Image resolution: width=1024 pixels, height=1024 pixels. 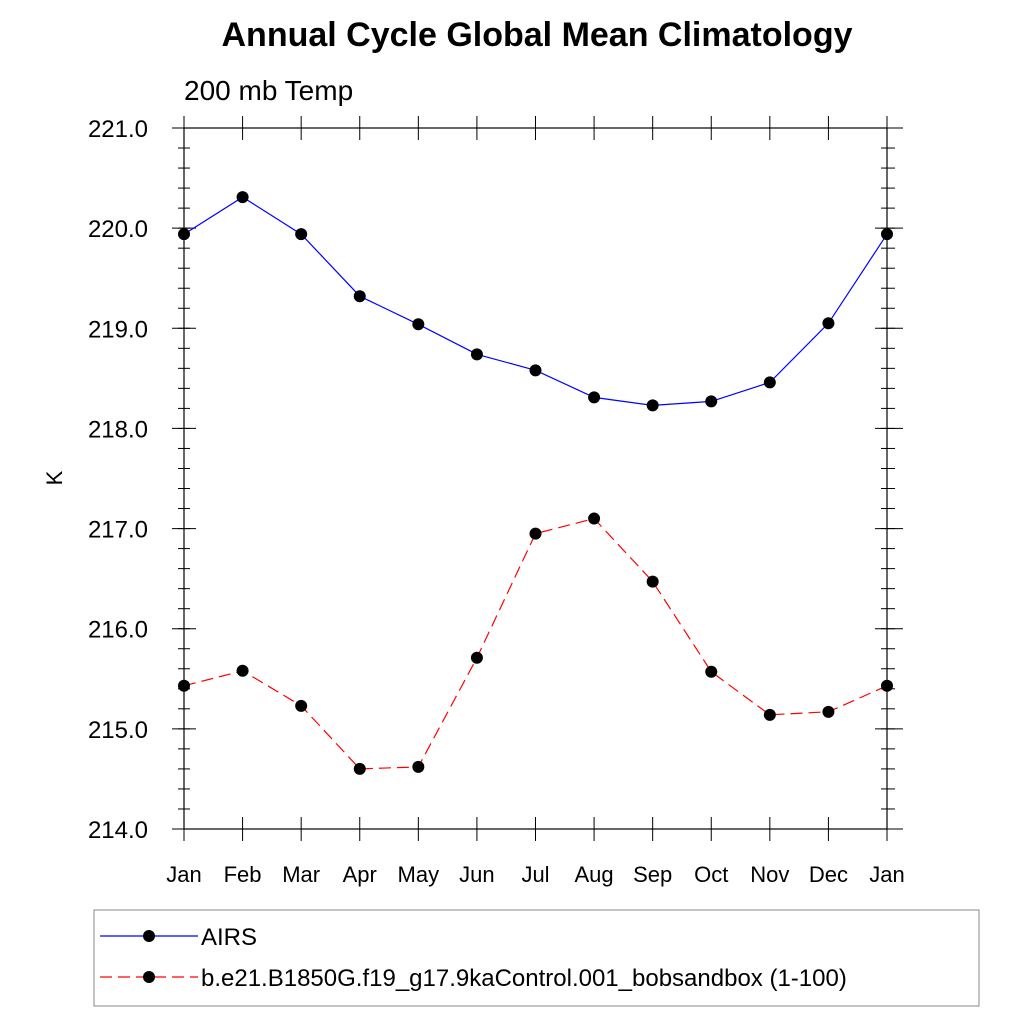 I want to click on x-tick-label: Jul, so click(x=535, y=874).